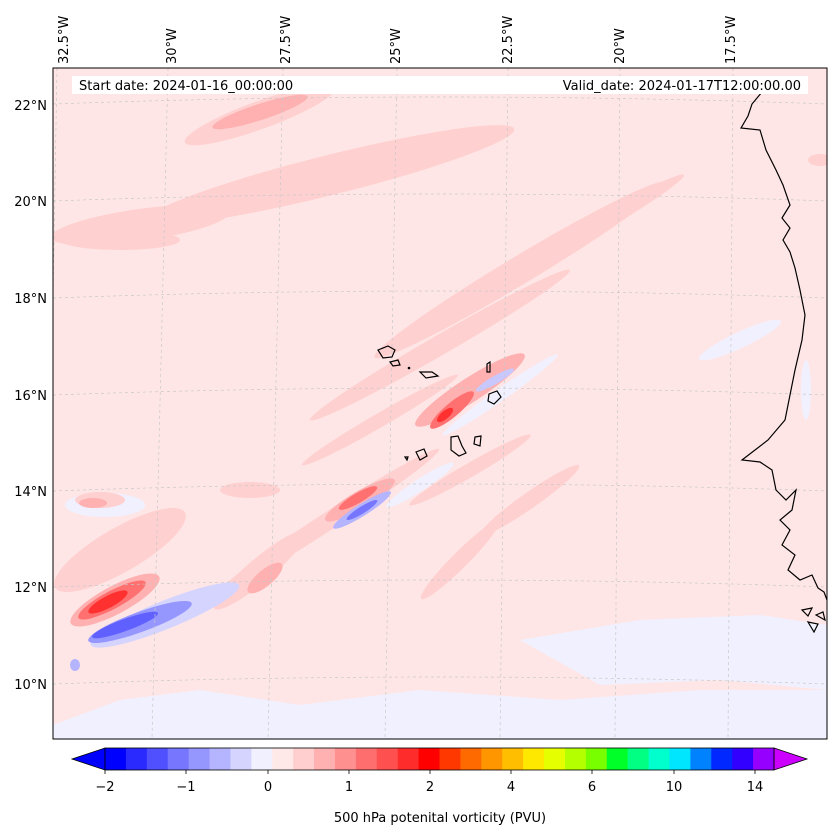  I want to click on colorbar-cells, so click(440, 759).